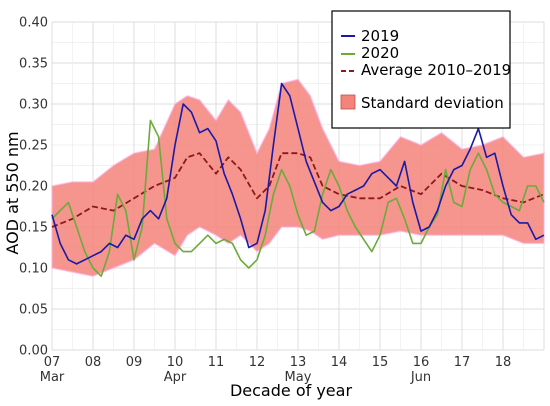  I want to click on legend-swatch-std-dev, so click(348, 102).